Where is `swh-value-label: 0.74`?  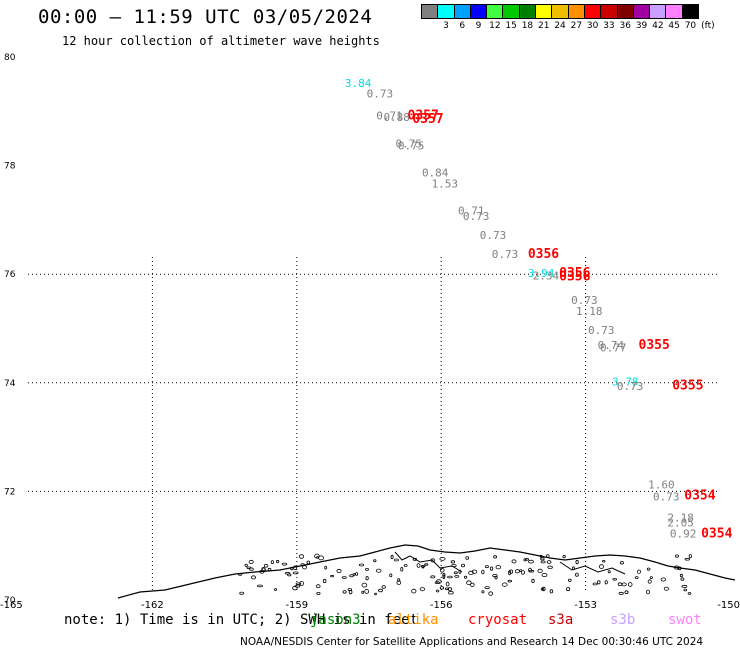 swh-value-label: 0.74 is located at coordinates (611, 345).